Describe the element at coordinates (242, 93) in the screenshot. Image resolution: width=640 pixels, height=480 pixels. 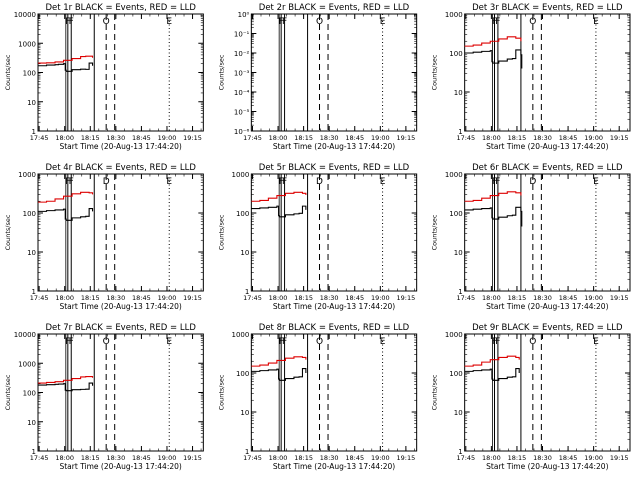
I see `y-tick-label: 10⁻⁴` at that location.